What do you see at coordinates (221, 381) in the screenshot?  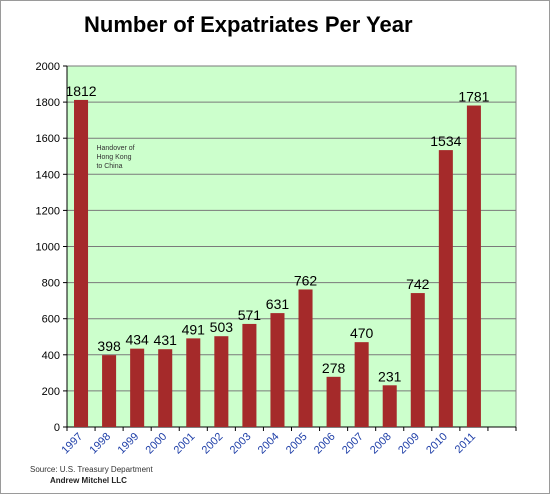 I see `bar-2002` at bounding box center [221, 381].